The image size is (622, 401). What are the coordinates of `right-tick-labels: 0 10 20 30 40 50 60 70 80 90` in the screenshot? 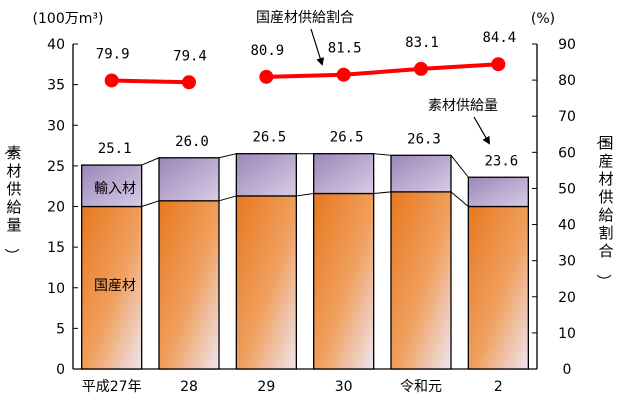 It's located at (554, 207).